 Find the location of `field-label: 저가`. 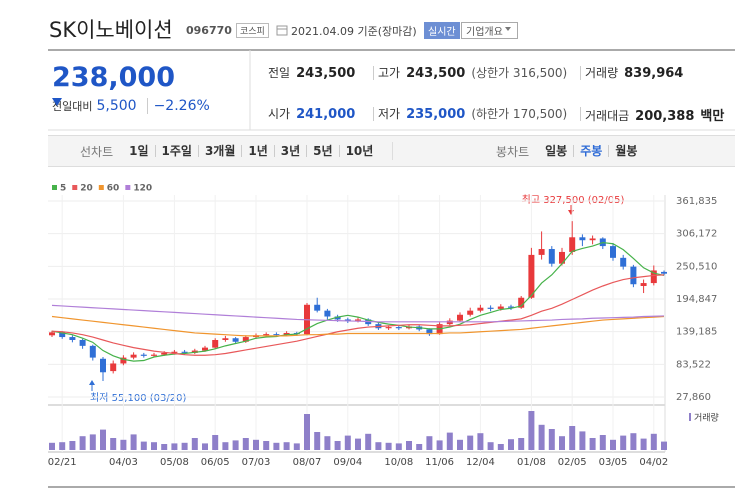

field-label: 저가 is located at coordinates (389, 114).